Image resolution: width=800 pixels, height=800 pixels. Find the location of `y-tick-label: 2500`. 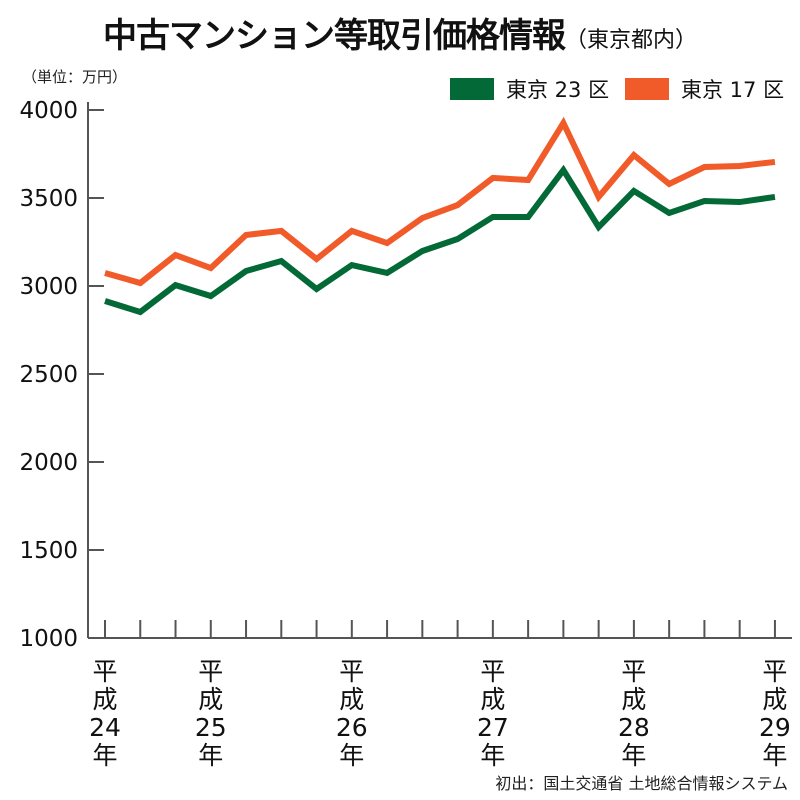

y-tick-label: 2500 is located at coordinates (48, 375).